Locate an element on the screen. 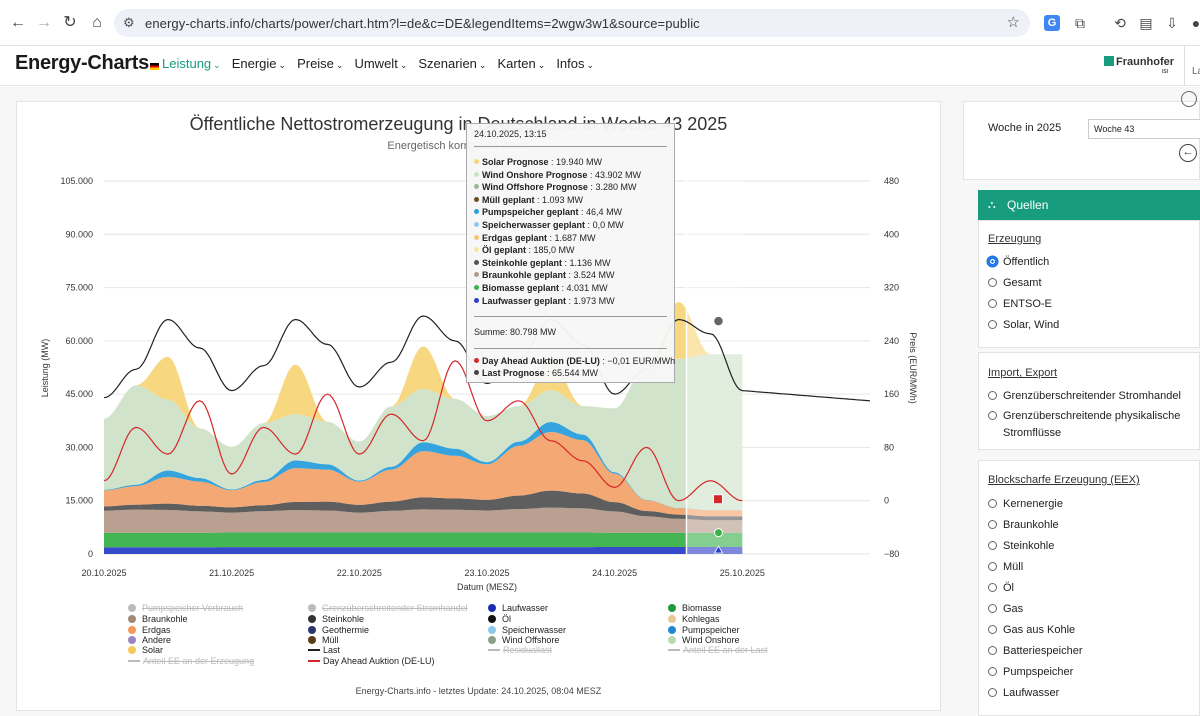 This screenshot has height=716, width=1200. radio-stromhandel: Grenzüberschreitender Stromhandel is located at coordinates (1084, 396).